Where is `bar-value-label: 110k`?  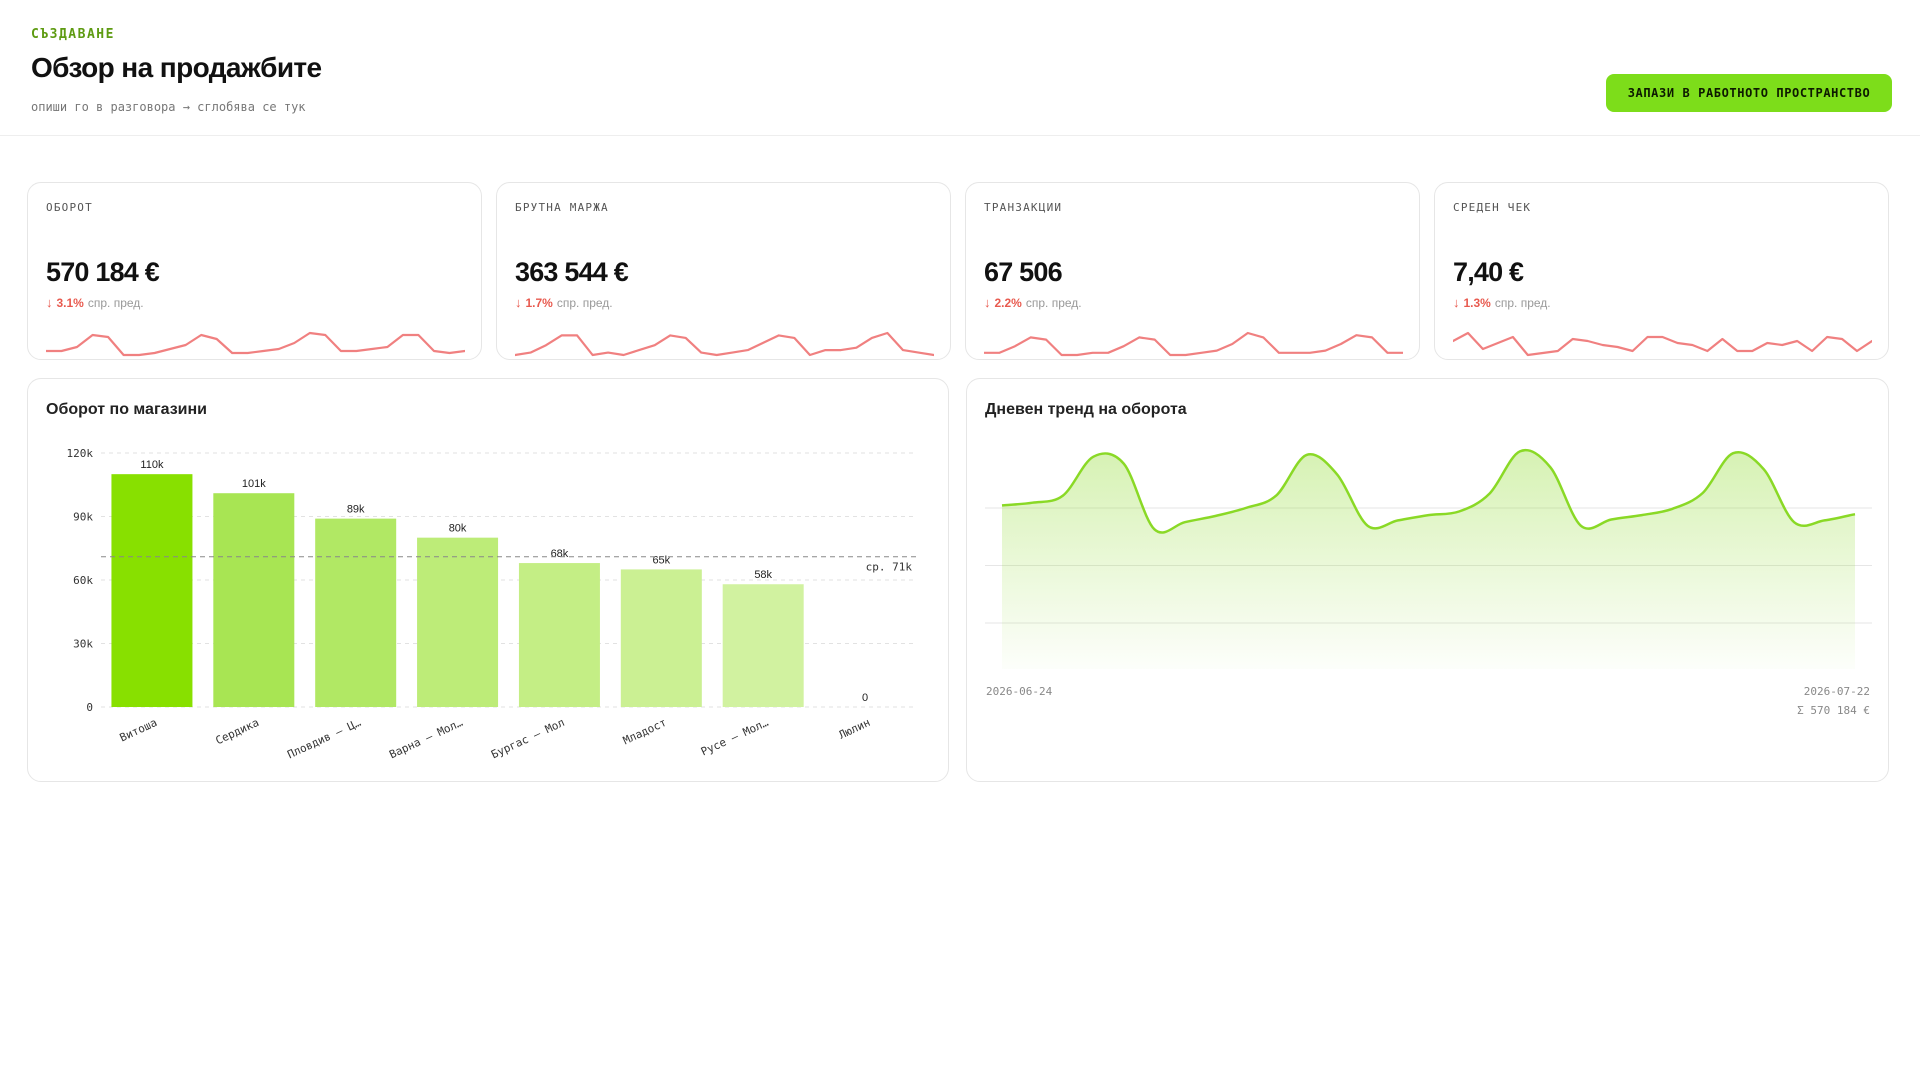
bar-value-label: 110k is located at coordinates (152, 465).